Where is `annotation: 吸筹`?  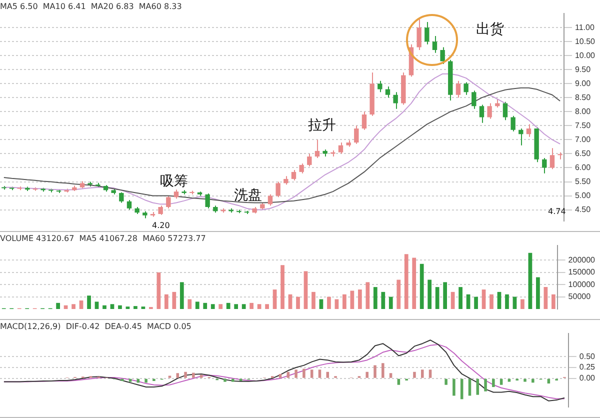
annotation: 吸筹 is located at coordinates (174, 182).